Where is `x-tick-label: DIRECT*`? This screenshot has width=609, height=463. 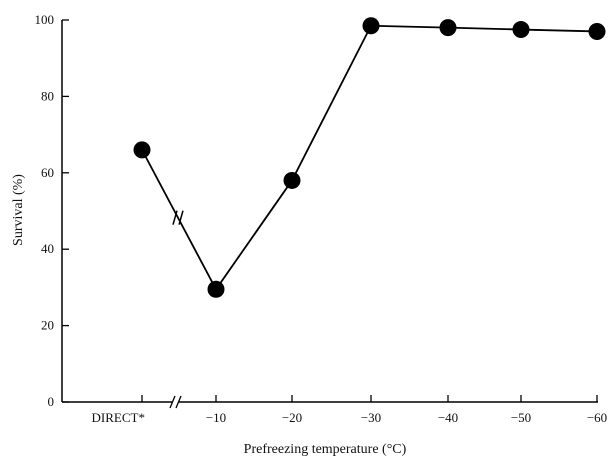
x-tick-label: DIRECT* is located at coordinates (118, 417).